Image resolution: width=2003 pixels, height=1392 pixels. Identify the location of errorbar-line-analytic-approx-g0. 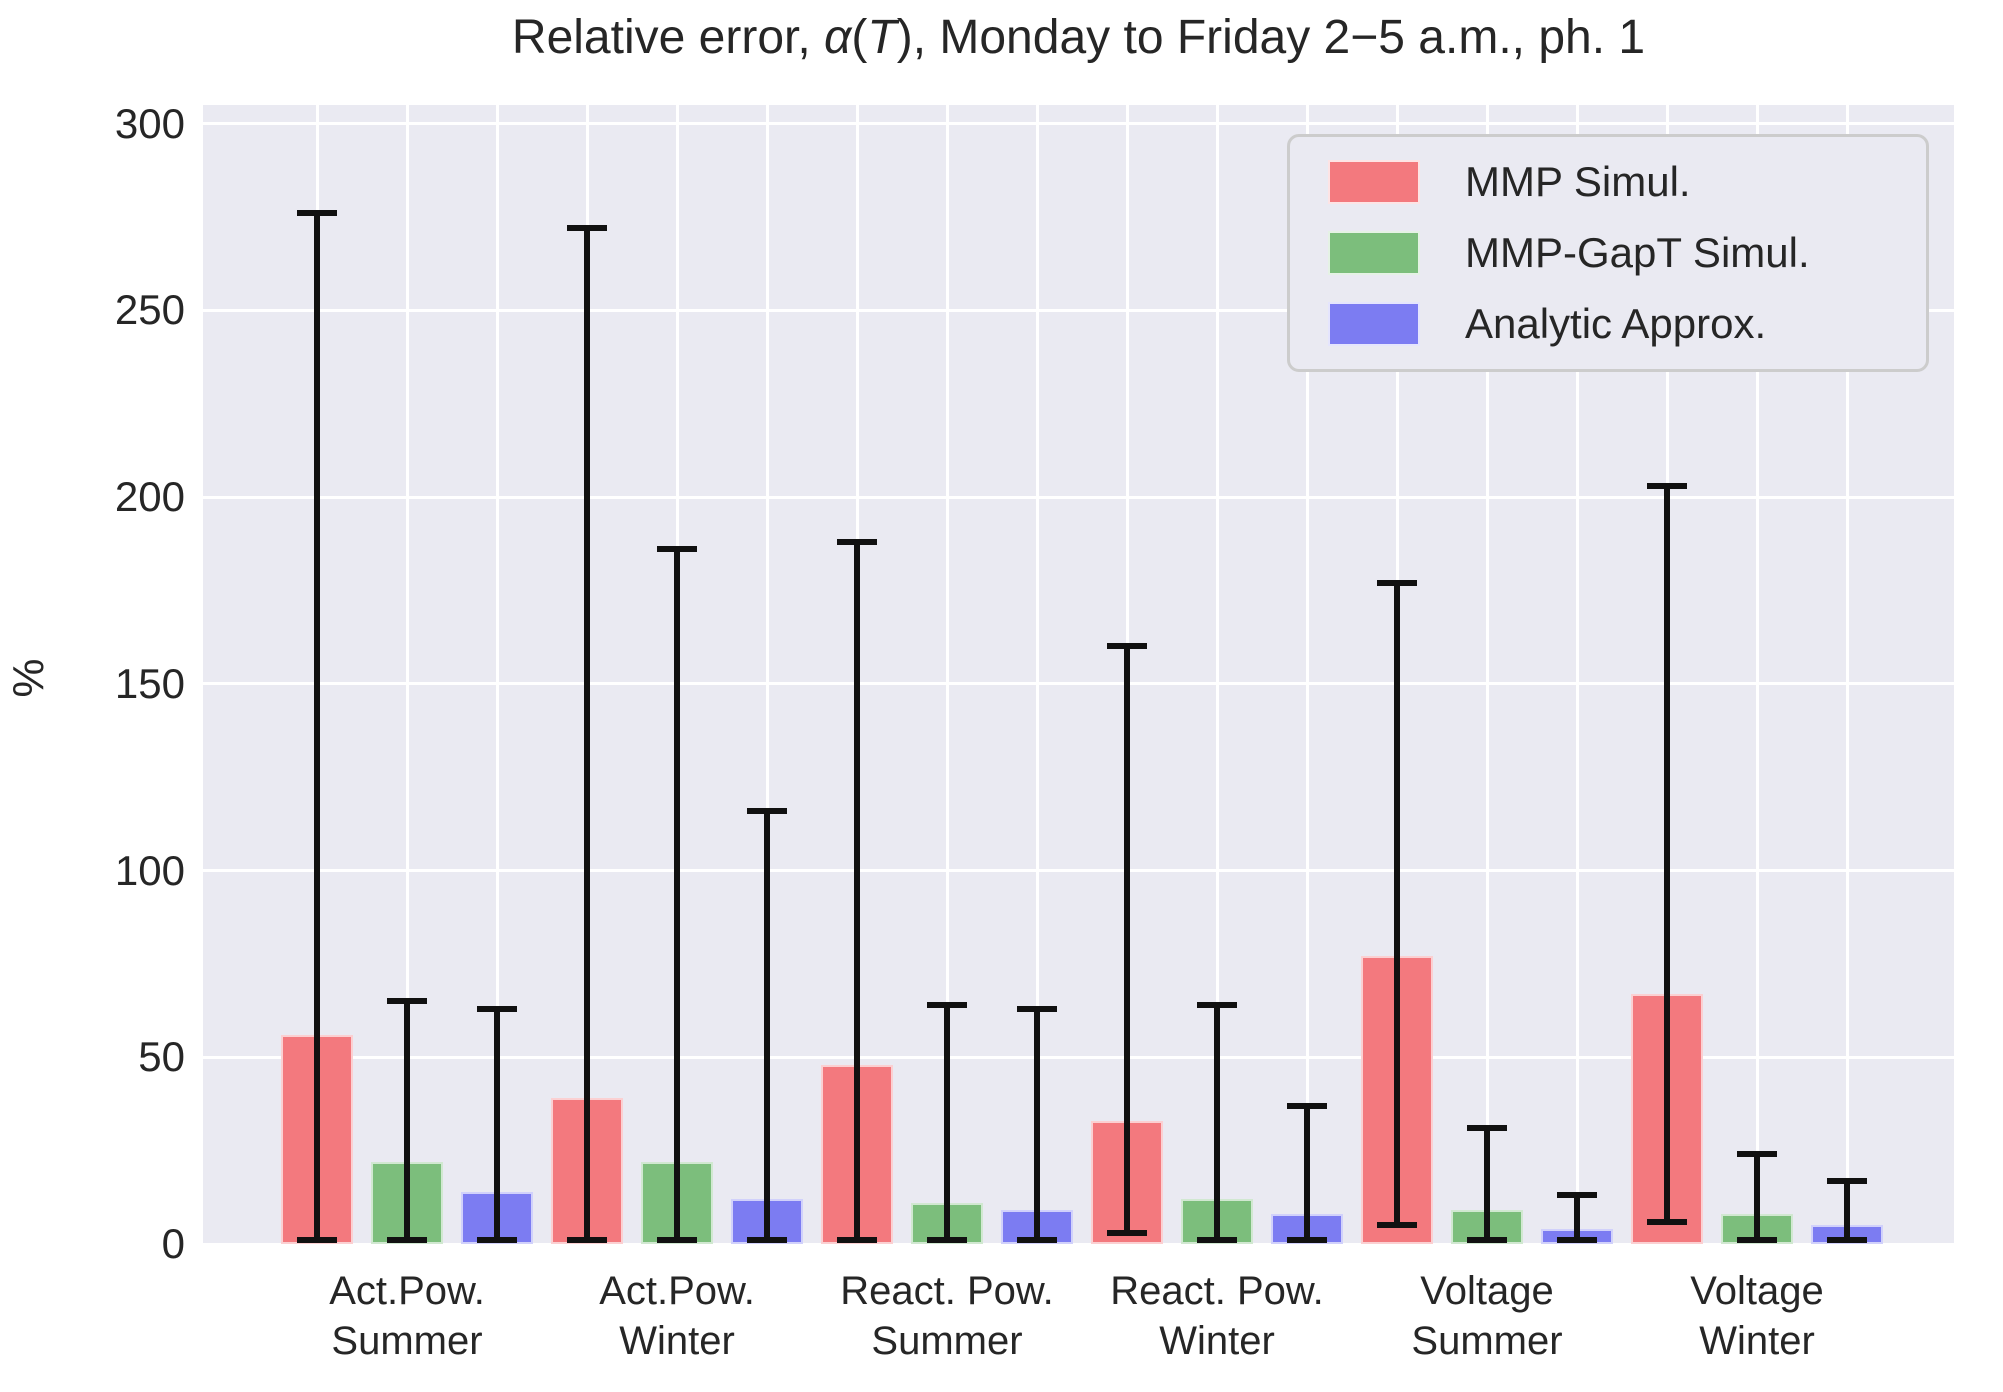
(497, 1124).